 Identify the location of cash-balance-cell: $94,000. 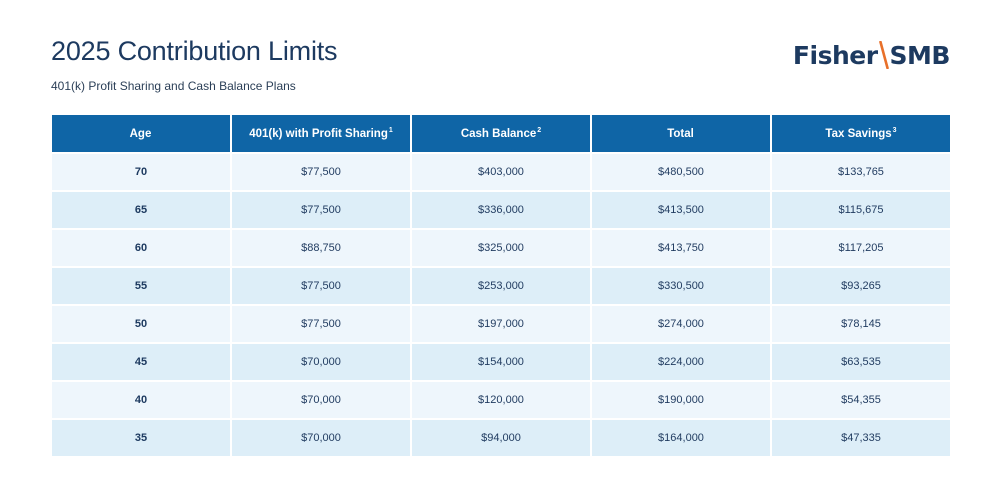
(501, 438).